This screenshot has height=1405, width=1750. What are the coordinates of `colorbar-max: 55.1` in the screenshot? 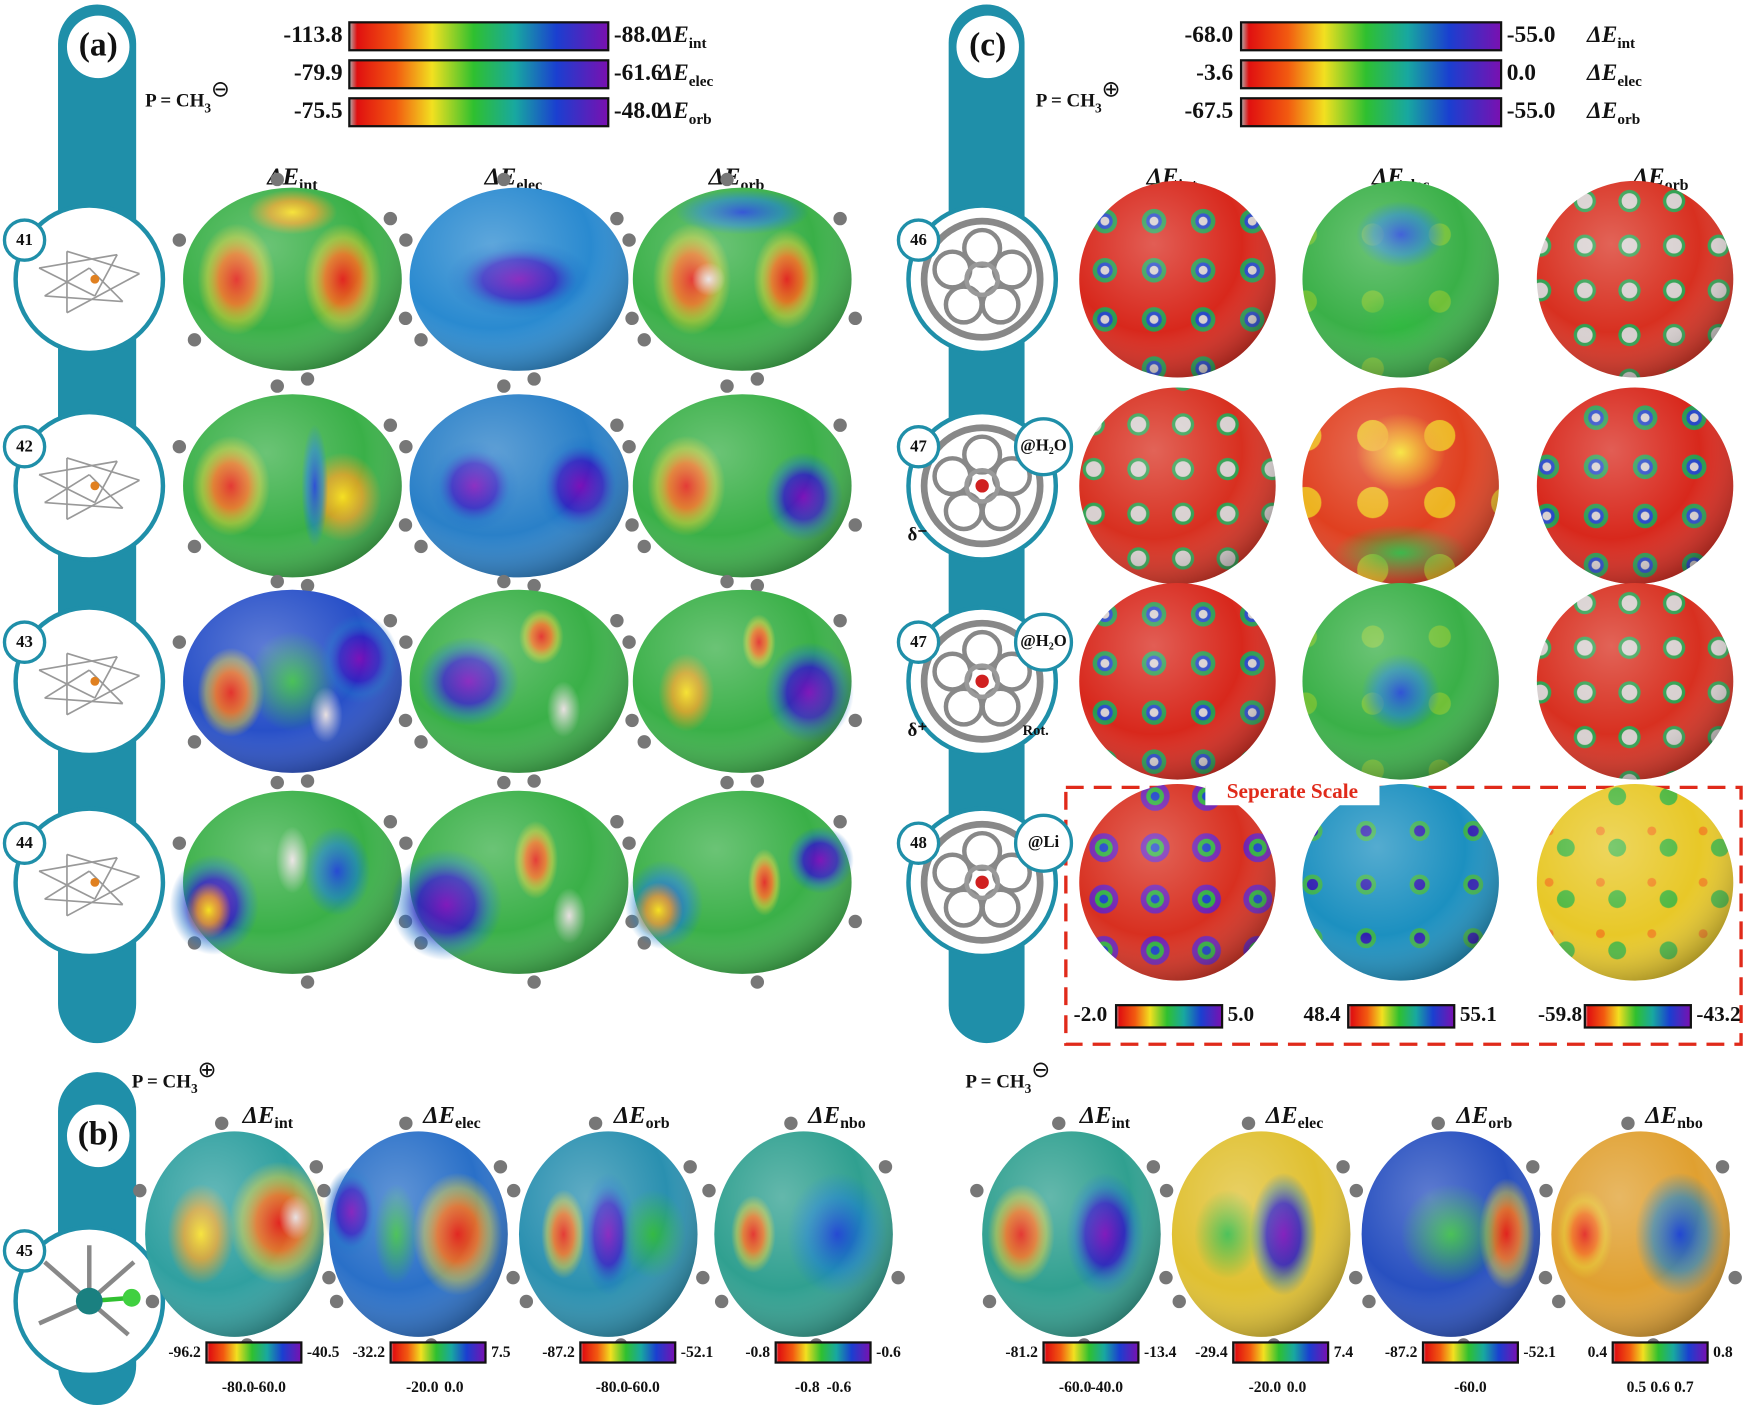 It's located at (1478, 1014).